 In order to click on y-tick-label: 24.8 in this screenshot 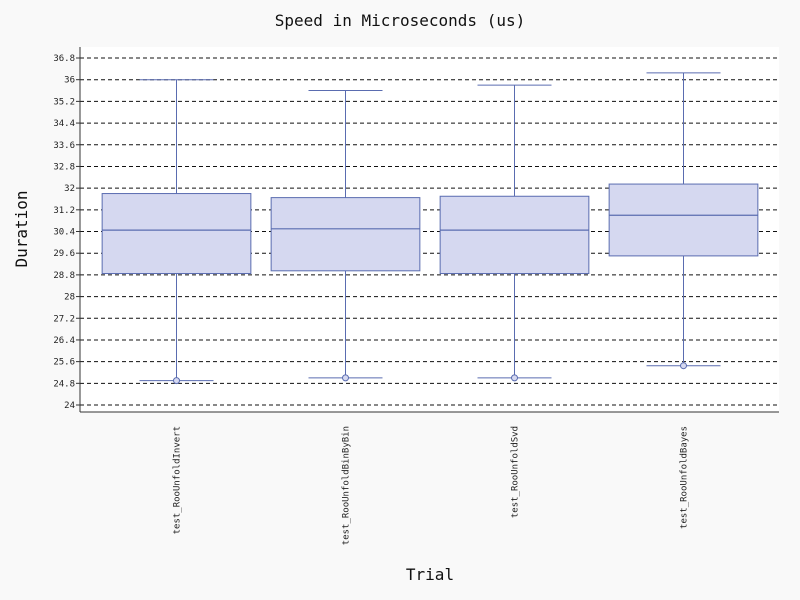, I will do `click(64, 384)`.